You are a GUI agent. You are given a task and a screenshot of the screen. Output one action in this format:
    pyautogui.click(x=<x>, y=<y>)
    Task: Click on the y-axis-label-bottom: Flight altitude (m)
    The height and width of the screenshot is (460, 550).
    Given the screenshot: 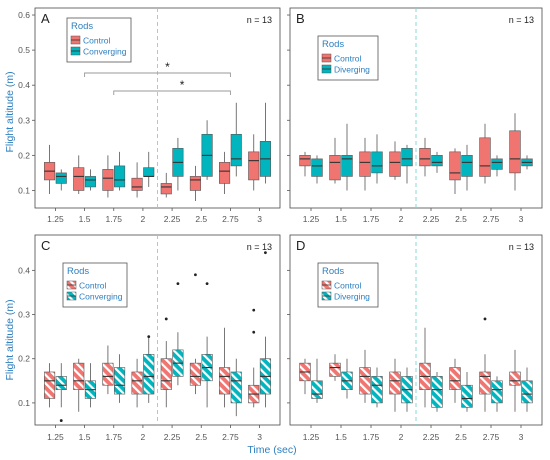 What is the action you would take?
    pyautogui.click(x=10, y=339)
    